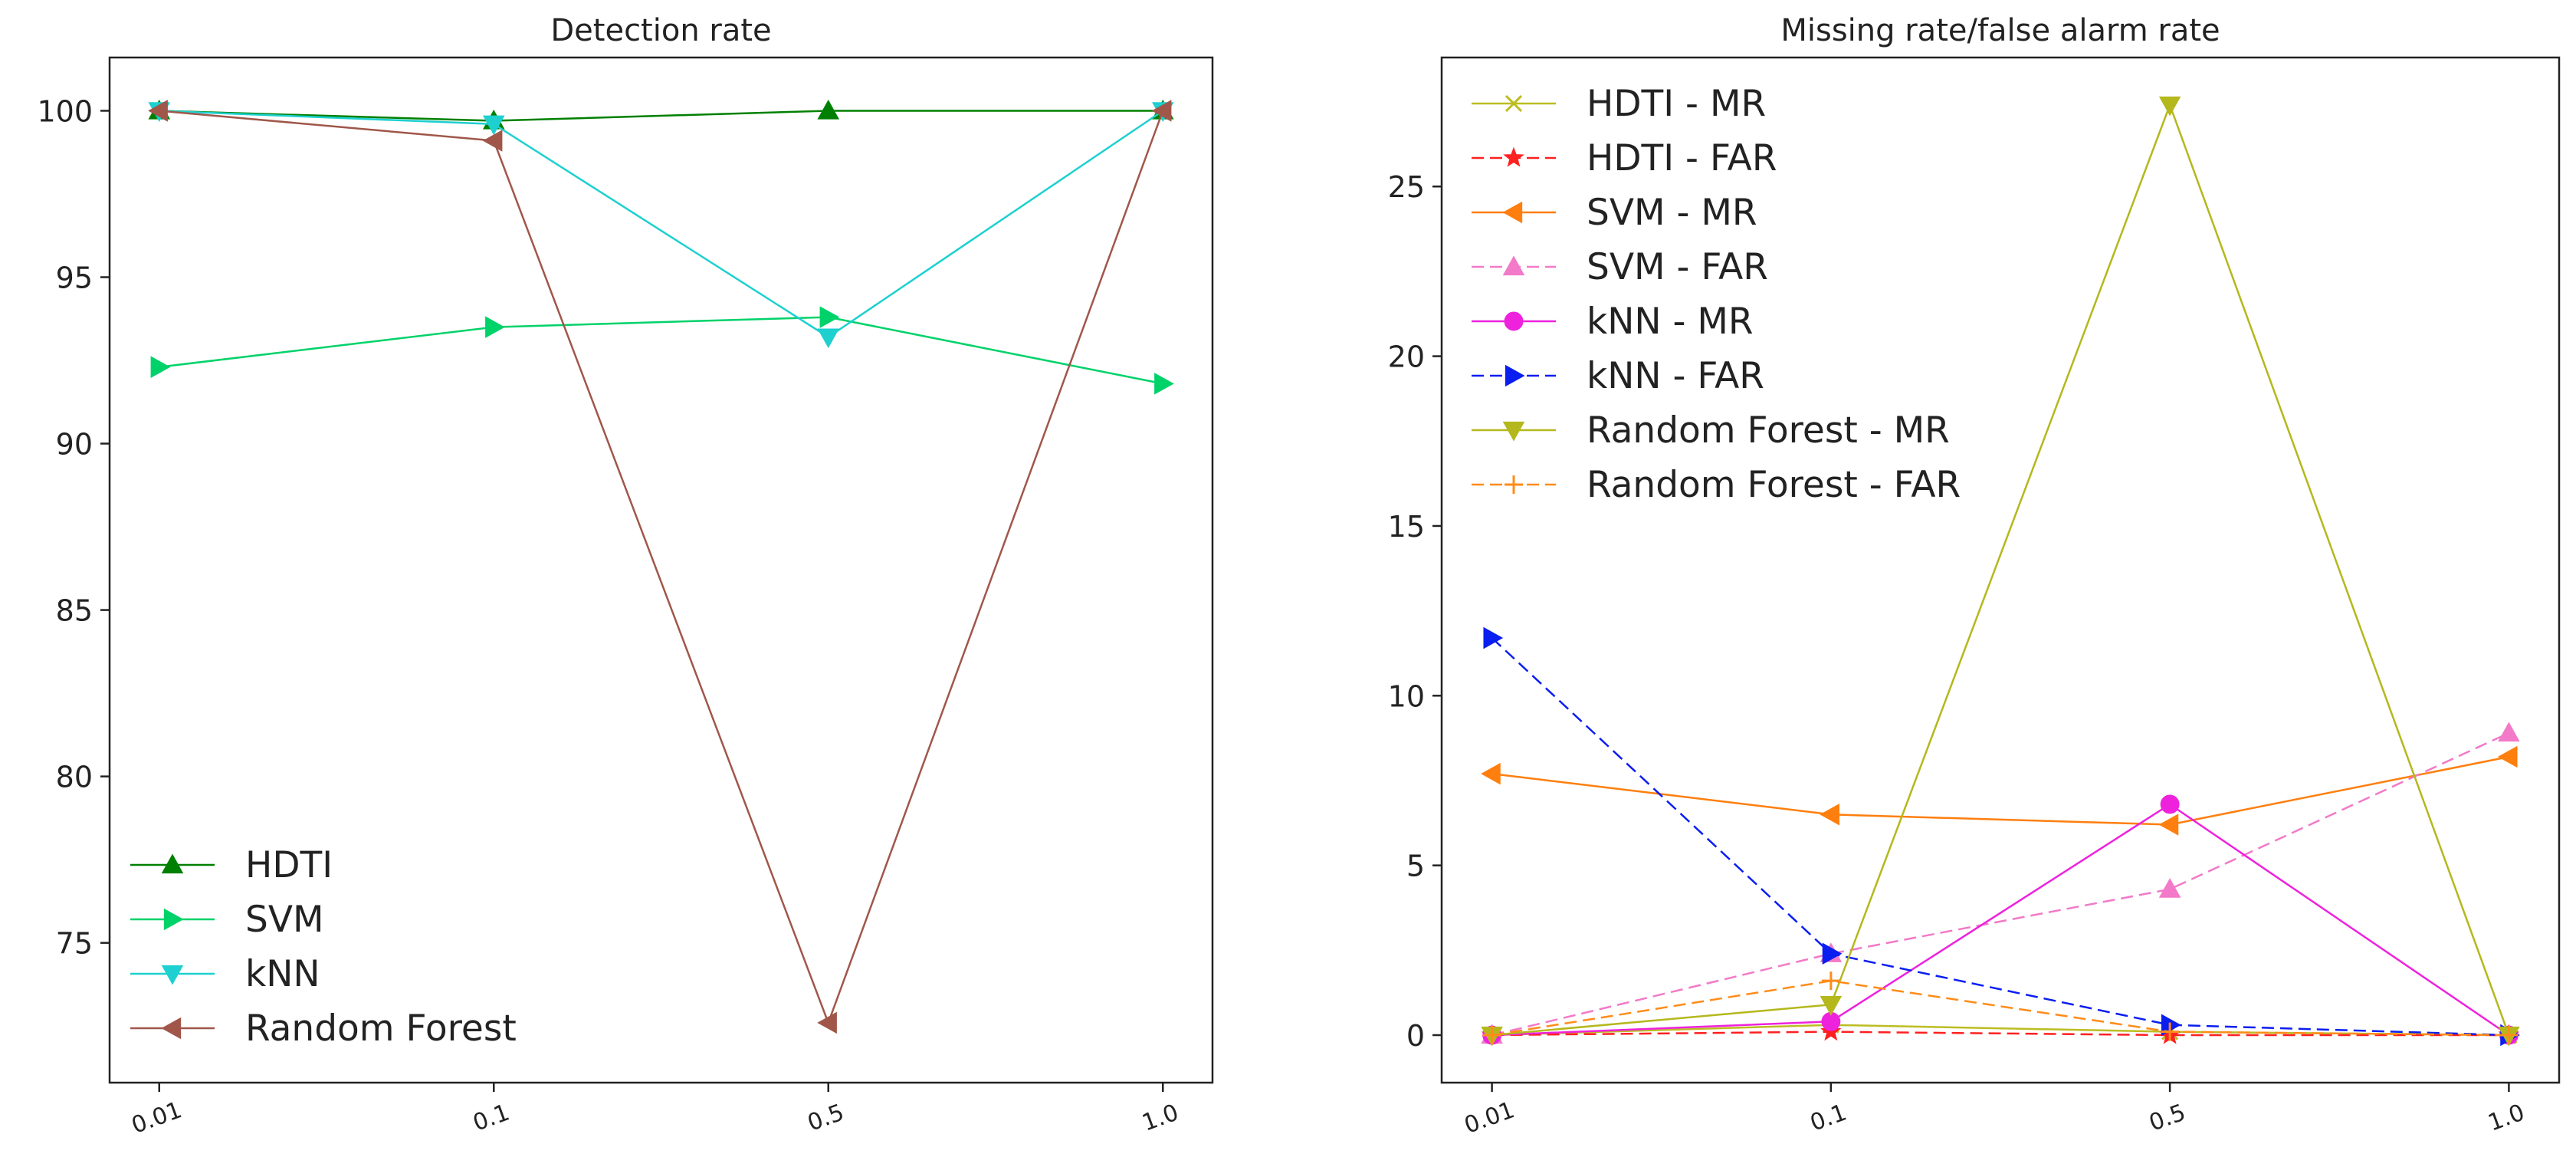 This screenshot has height=1167, width=2576. I want to click on y-tick-label: 95, so click(74, 278).